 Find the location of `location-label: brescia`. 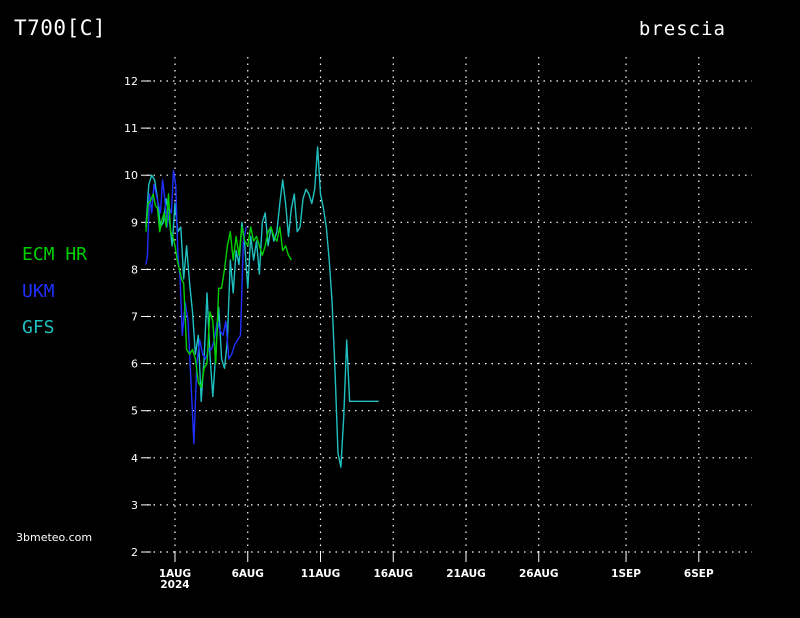

location-label: brescia is located at coordinates (682, 29).